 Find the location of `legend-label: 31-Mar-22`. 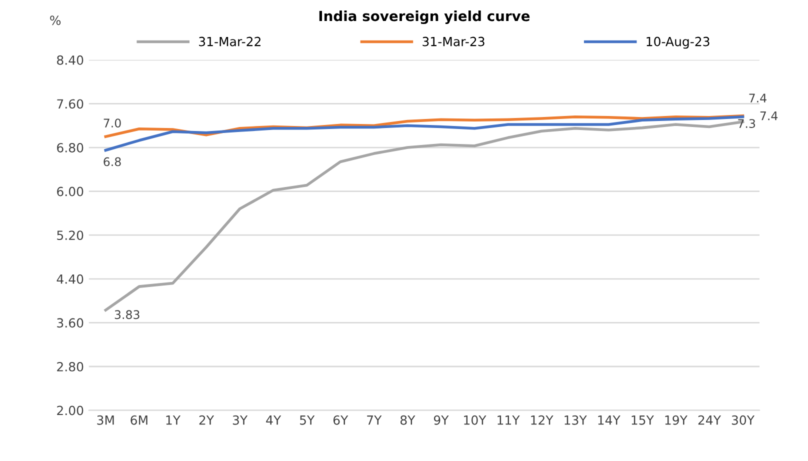

legend-label: 31-Mar-22 is located at coordinates (229, 41).